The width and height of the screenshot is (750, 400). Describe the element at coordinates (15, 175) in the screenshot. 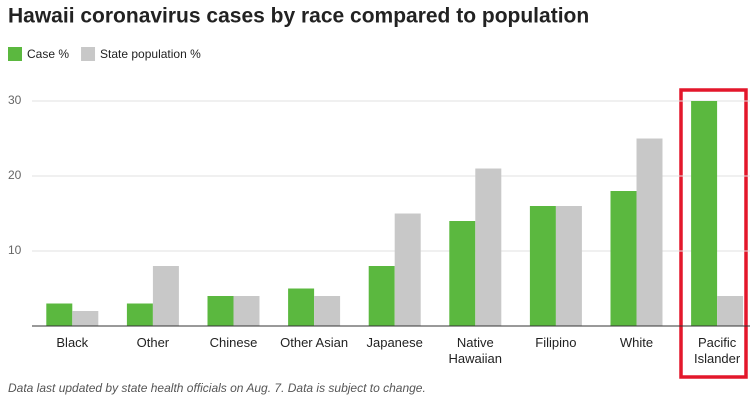

I see `y-tick-label: 20` at that location.